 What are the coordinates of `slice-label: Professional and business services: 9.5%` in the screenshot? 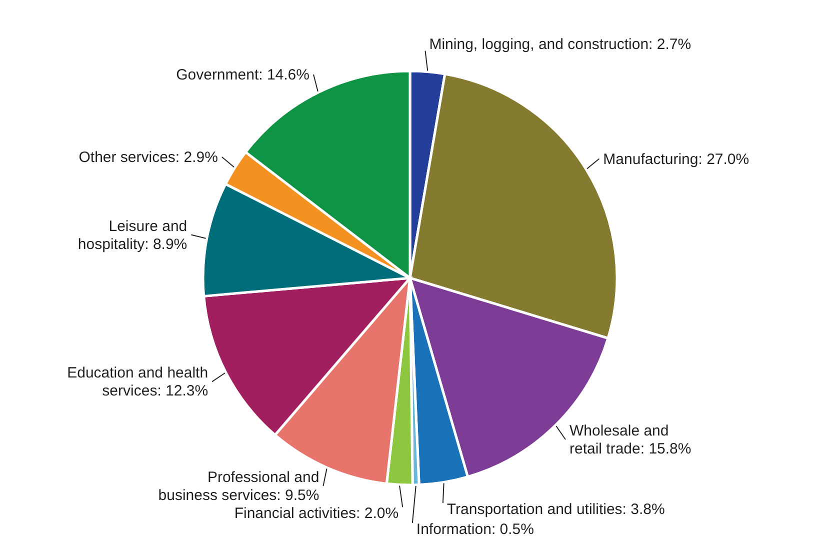 It's located at (239, 486).